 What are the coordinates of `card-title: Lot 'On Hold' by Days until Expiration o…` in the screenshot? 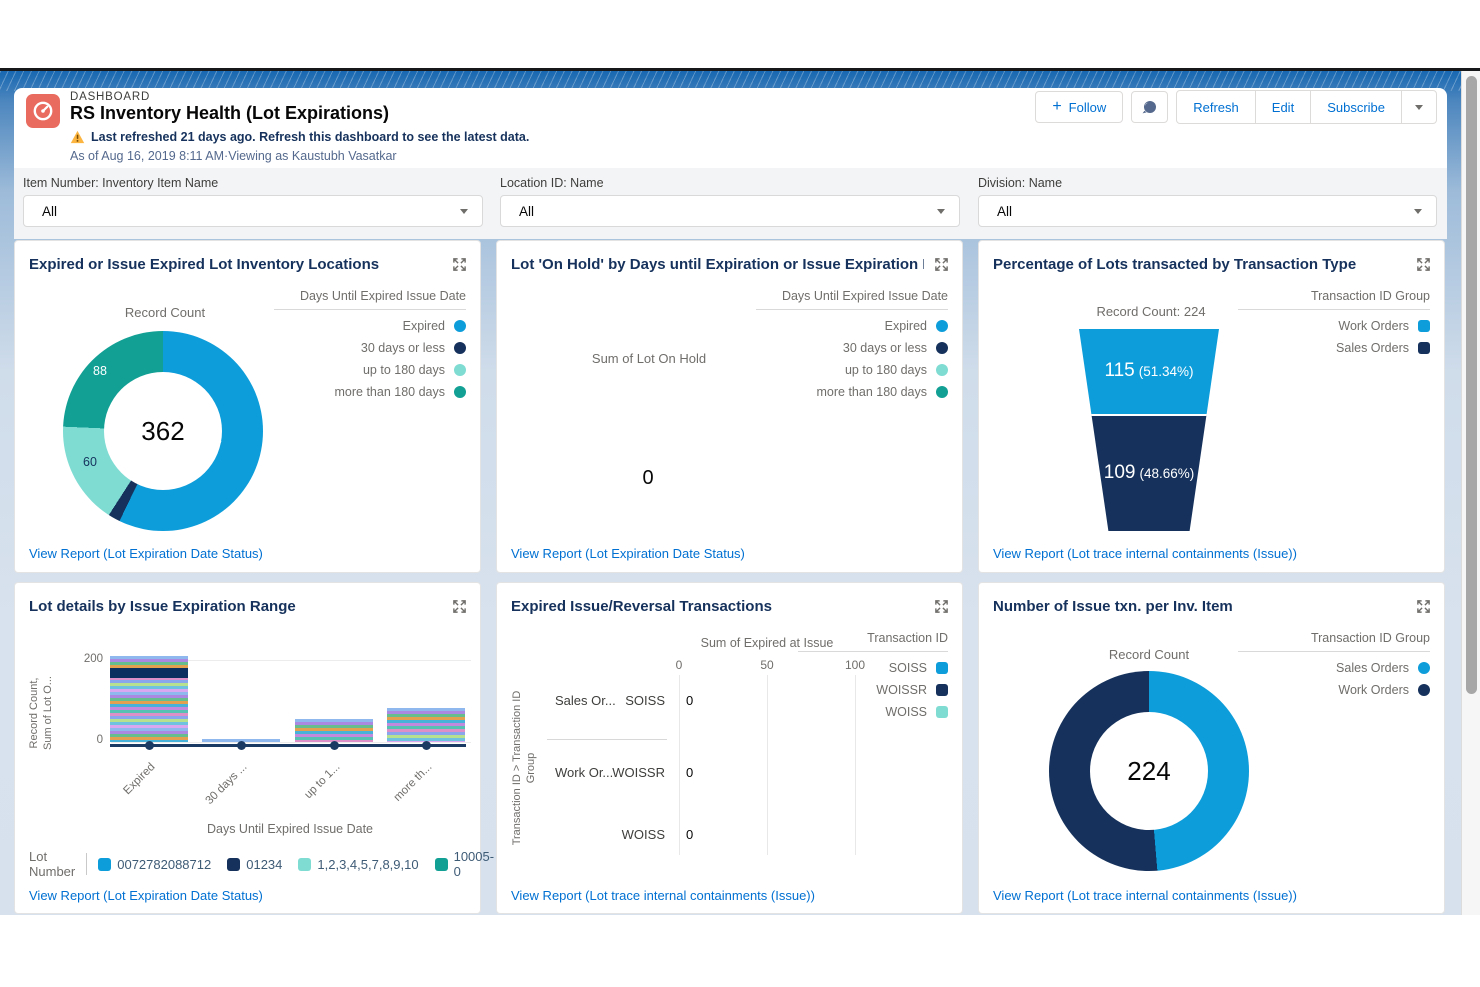 It's located at (717, 264).